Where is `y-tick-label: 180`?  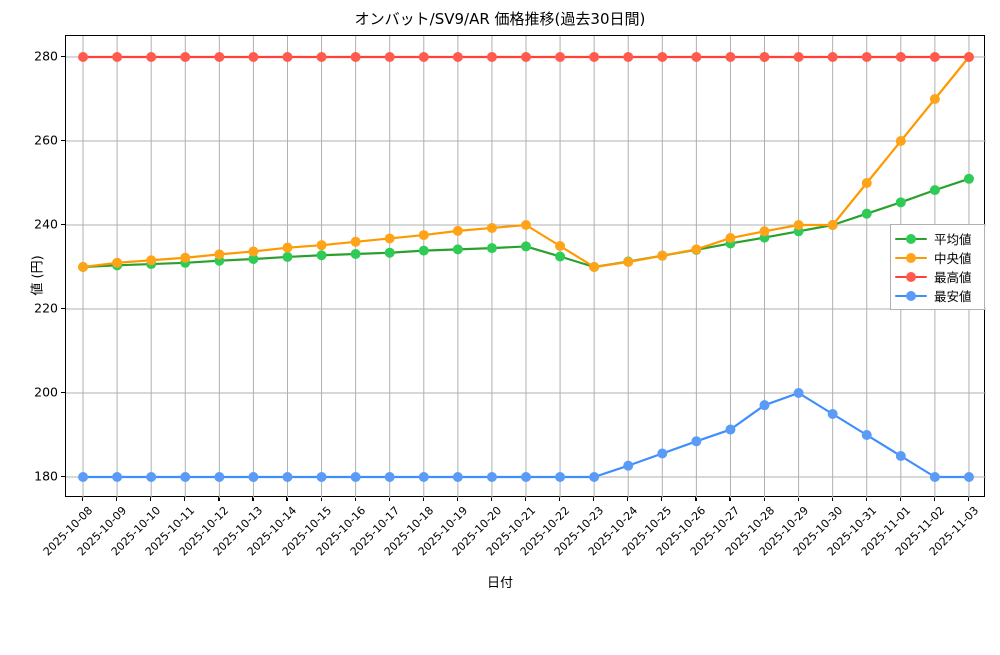
y-tick-label: 180 is located at coordinates (46, 476).